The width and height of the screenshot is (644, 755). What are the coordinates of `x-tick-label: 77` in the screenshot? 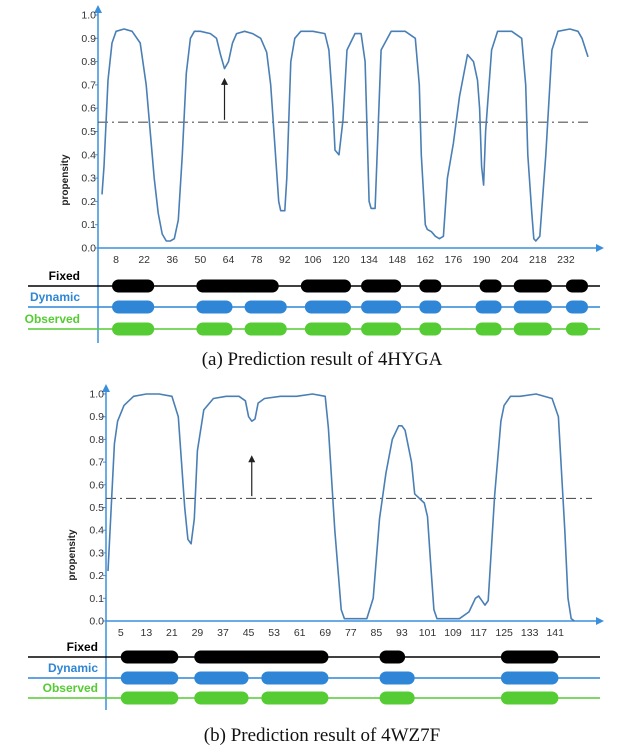 It's located at (351, 633).